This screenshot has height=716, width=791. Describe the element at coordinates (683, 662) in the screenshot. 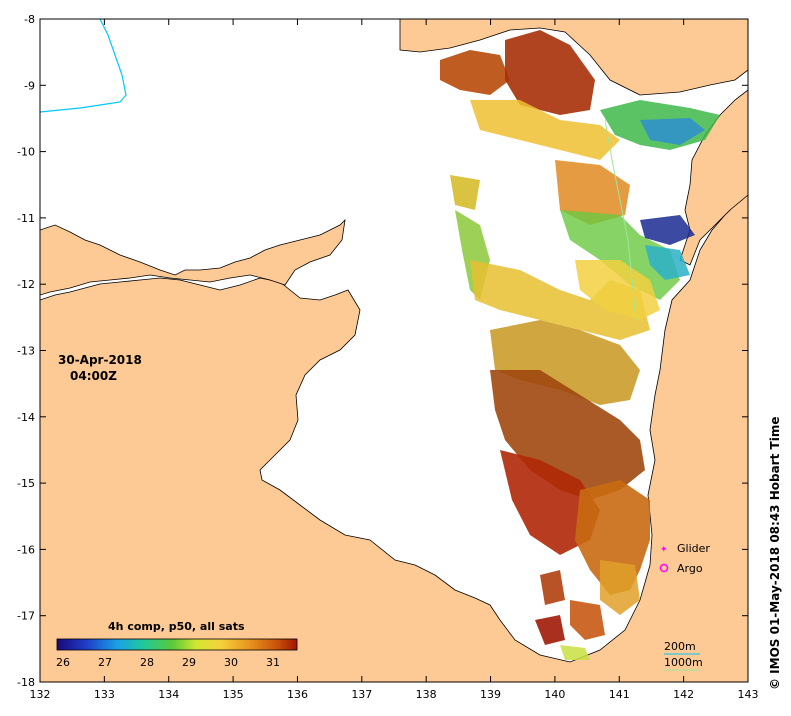

I see `legend-1000m: 1000m` at that location.